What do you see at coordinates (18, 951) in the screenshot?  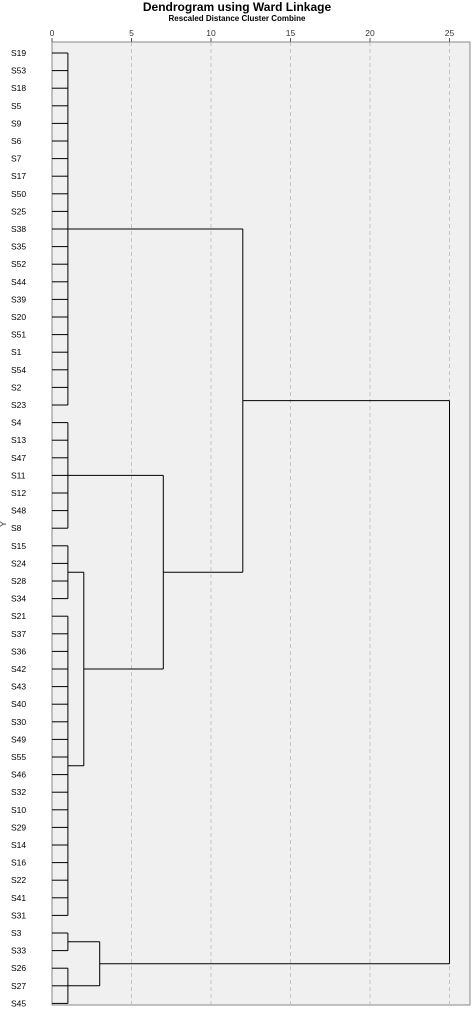 I see `leaf-label: S33` at bounding box center [18, 951].